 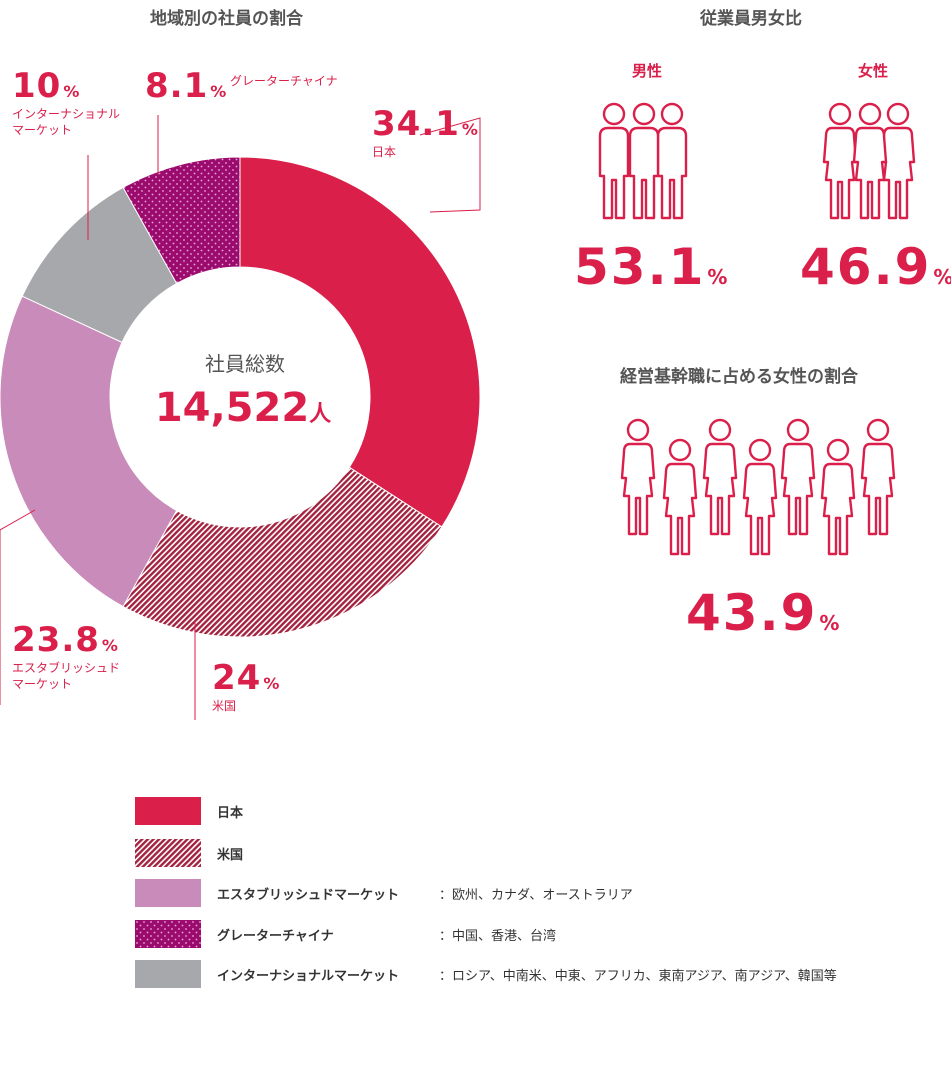 I want to click on donut-segment-us, so click(x=282, y=552).